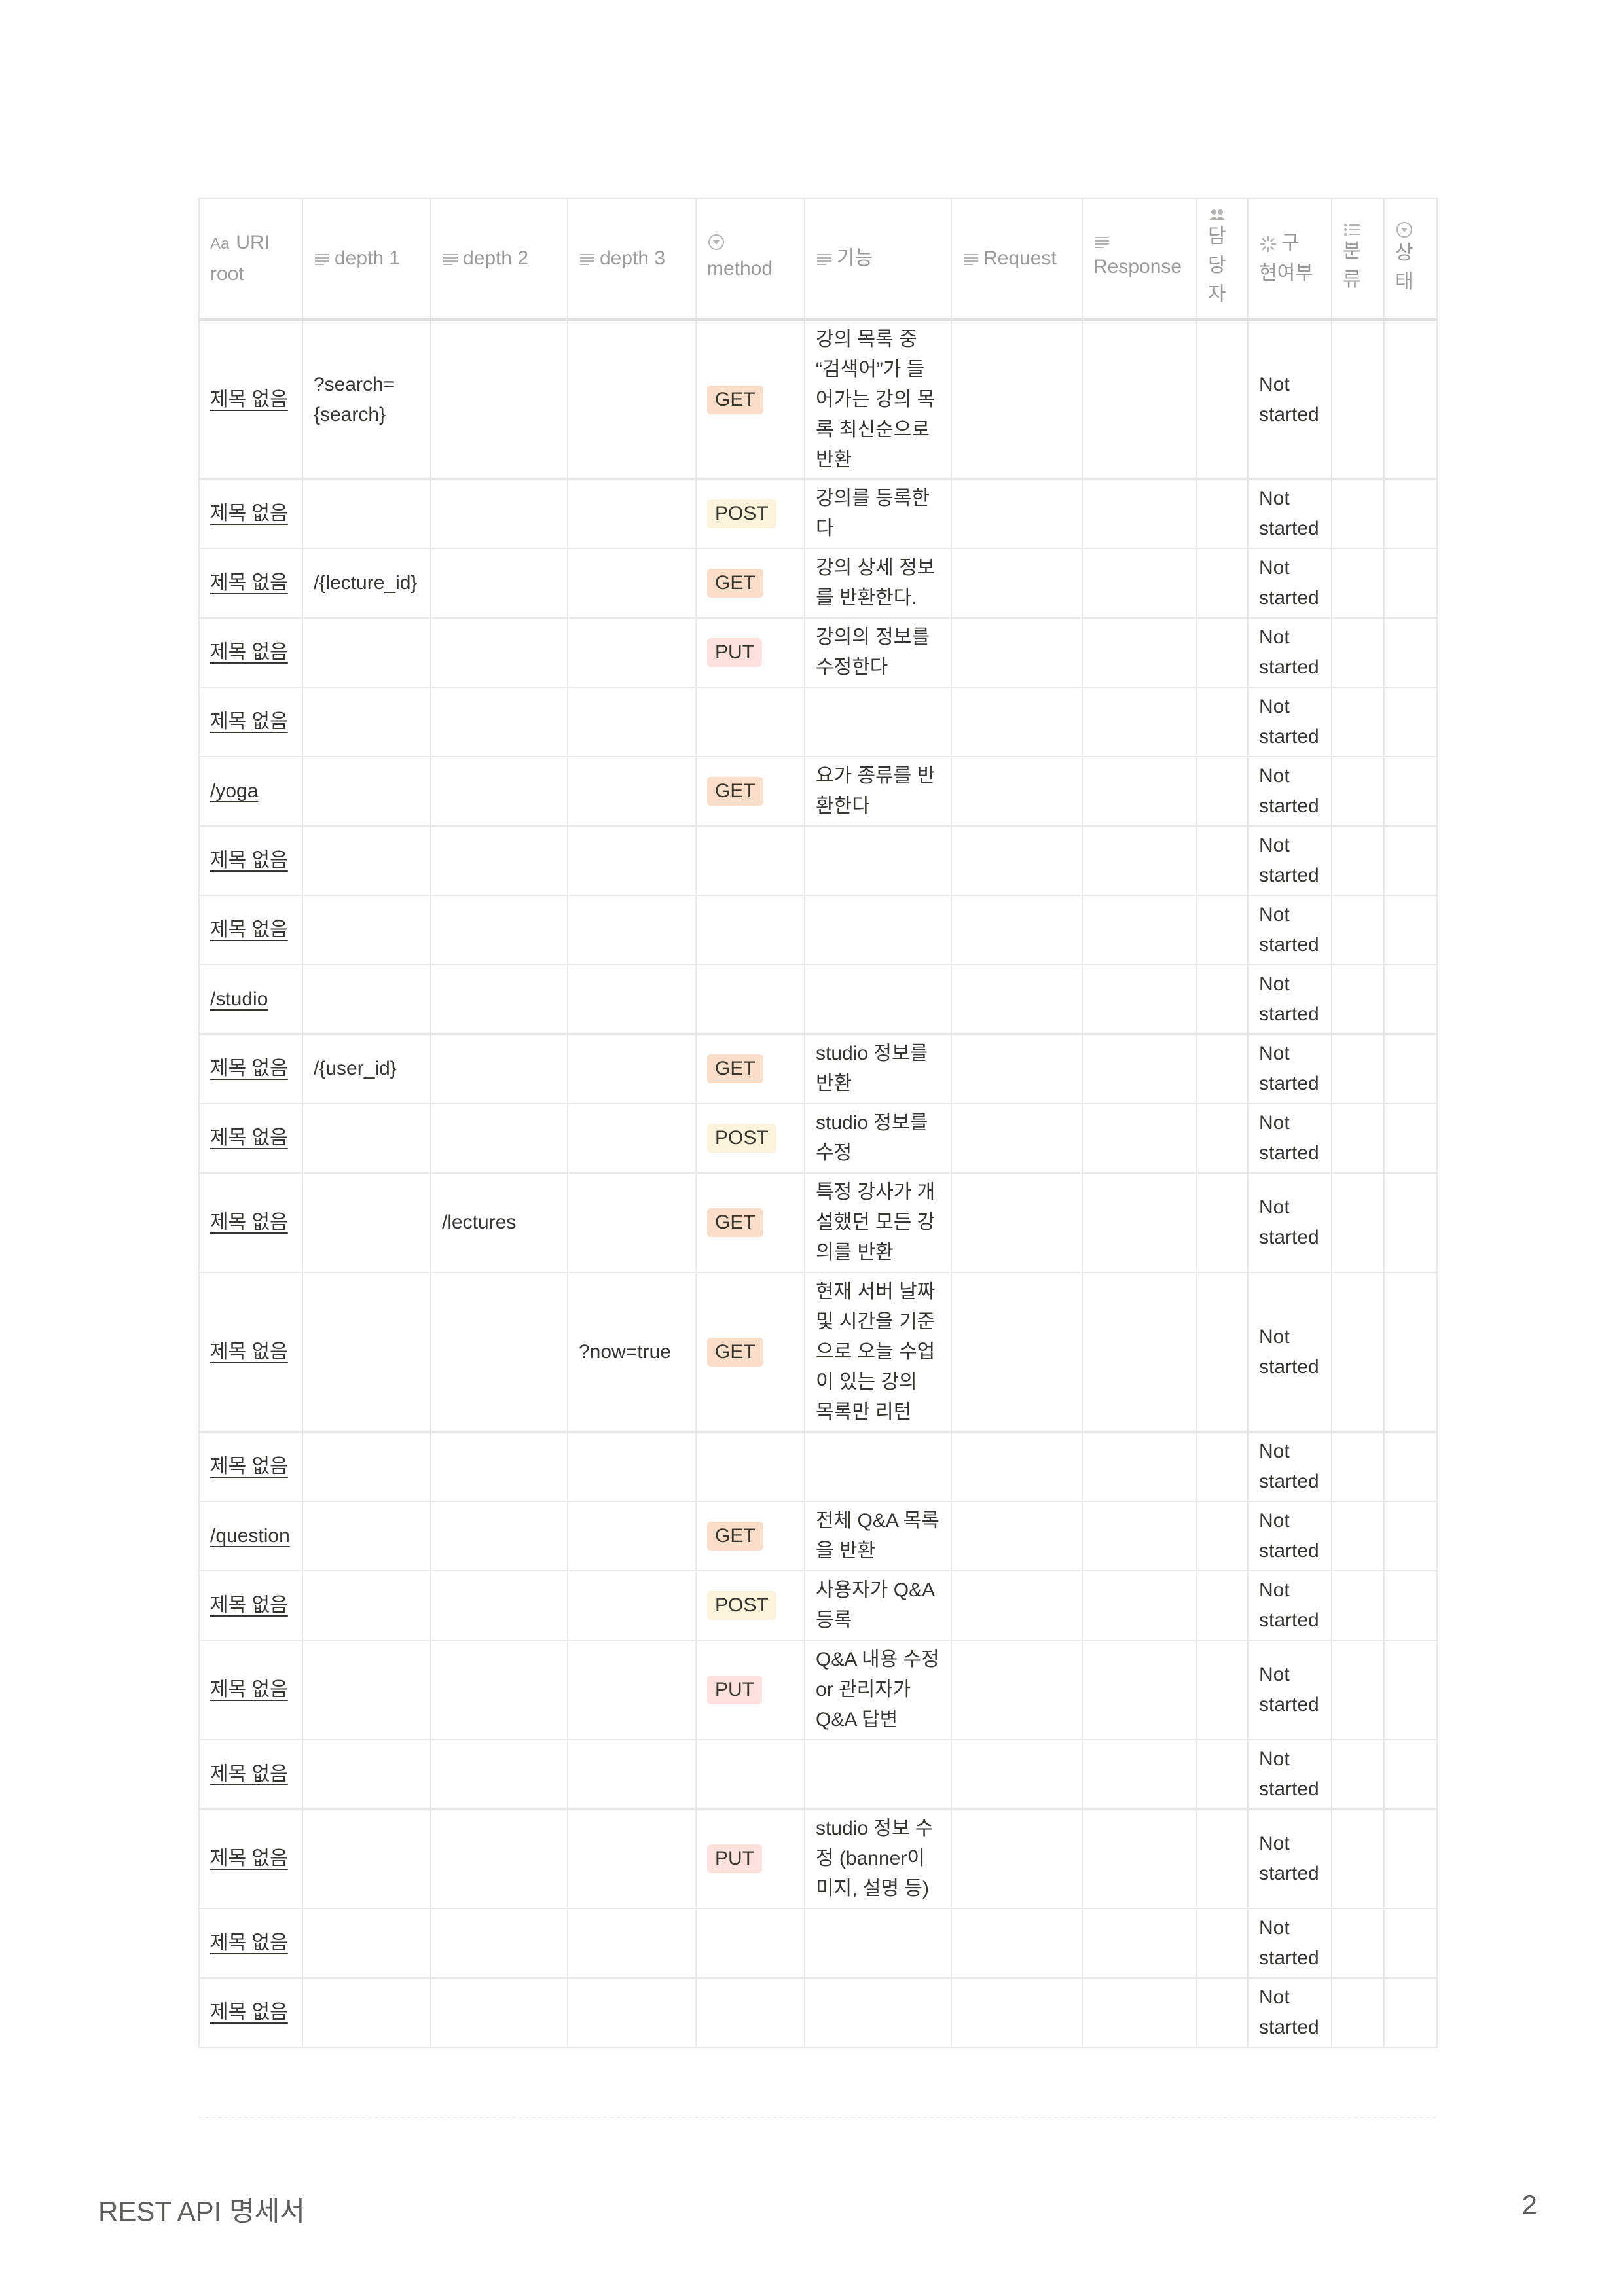 This screenshot has height=2296, width=1623. Describe the element at coordinates (250, 259) in the screenshot. I see `header-uri-root: Aa URI root` at that location.